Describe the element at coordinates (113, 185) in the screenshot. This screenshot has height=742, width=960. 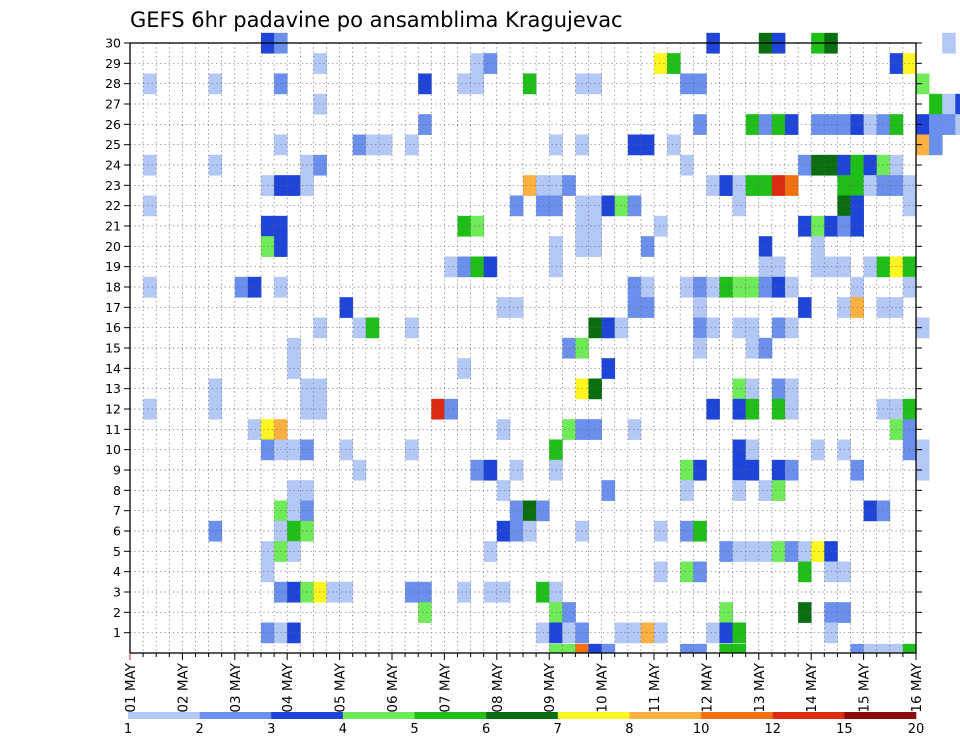
I see `y-tick-label: 23` at that location.